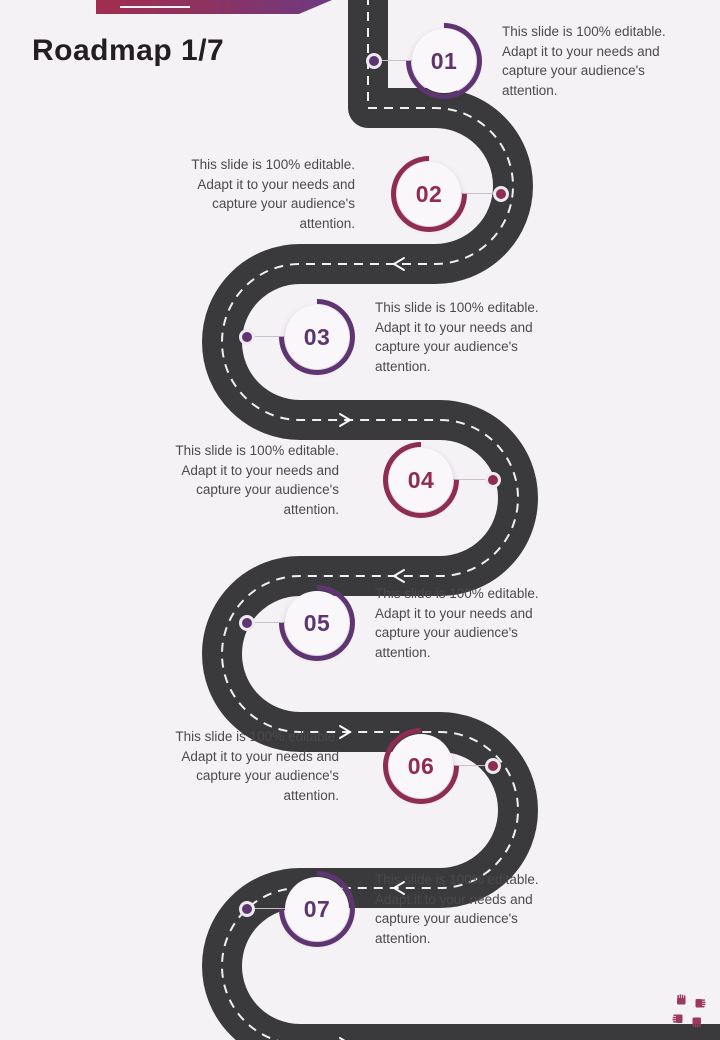  I want to click on top-accent-banner, so click(214, 7).